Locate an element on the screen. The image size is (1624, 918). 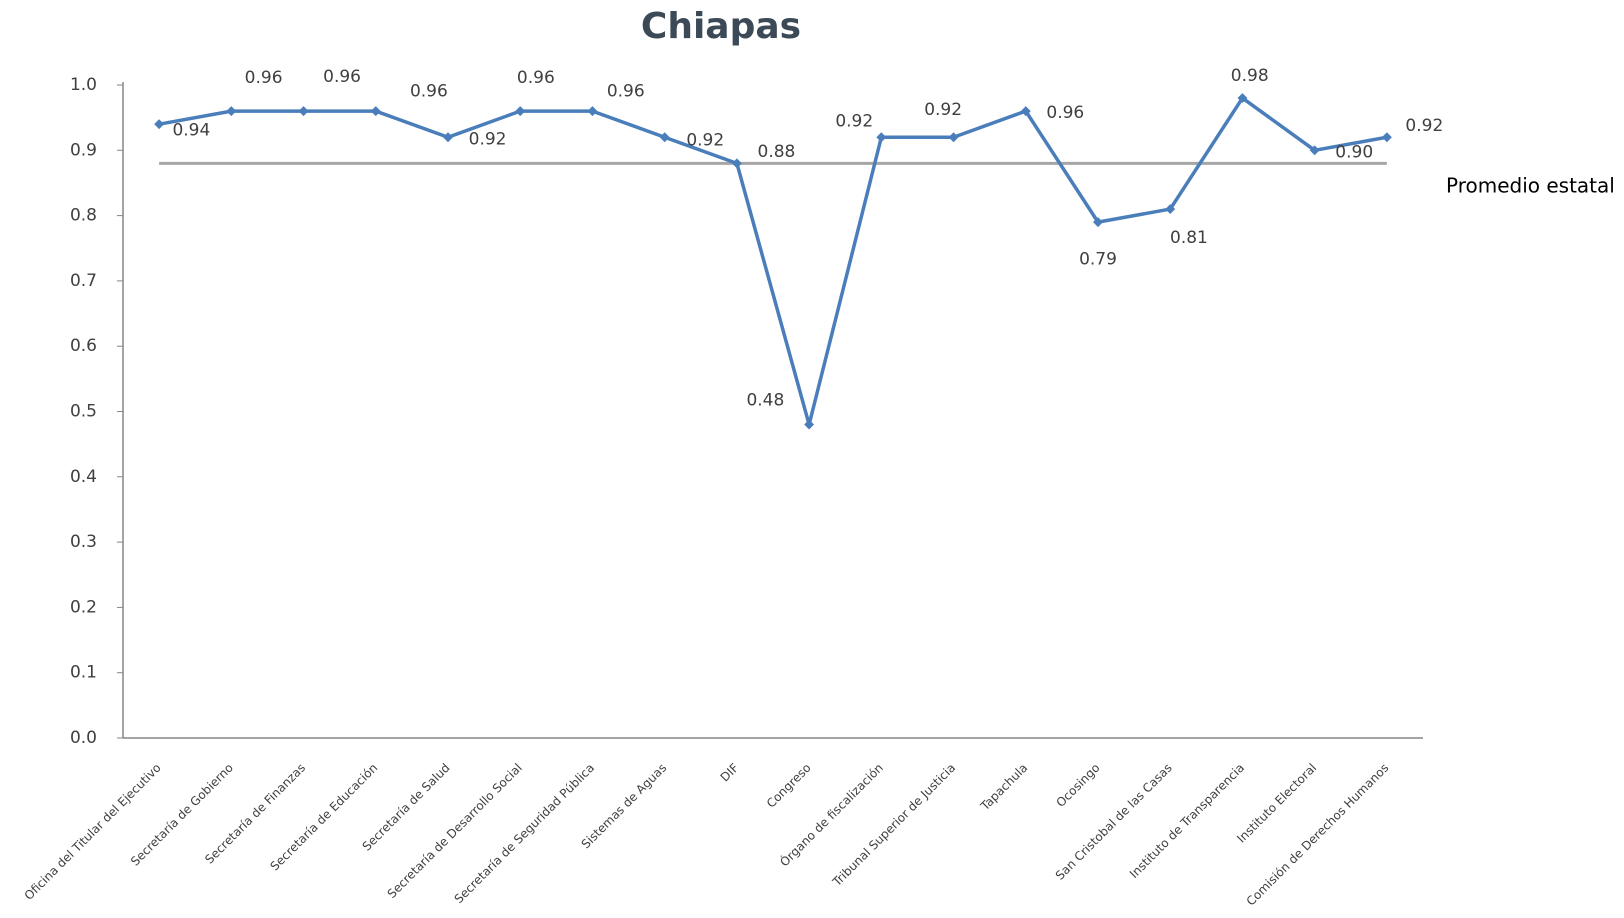
y-tick-label: 0.7 is located at coordinates (83, 281).